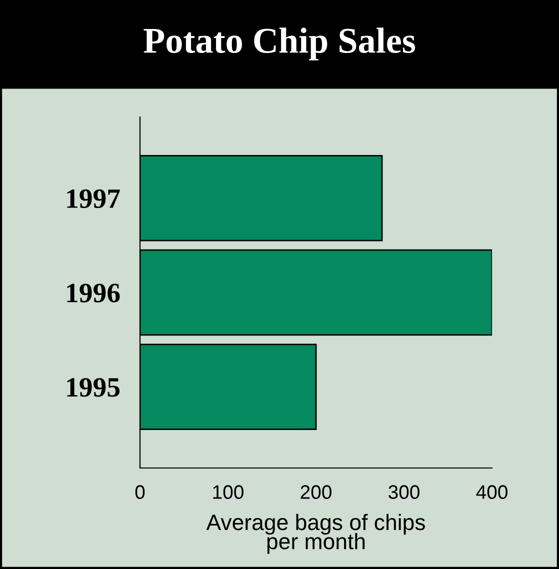  What do you see at coordinates (93, 293) in the screenshot?
I see `y-tick-label: 1996` at bounding box center [93, 293].